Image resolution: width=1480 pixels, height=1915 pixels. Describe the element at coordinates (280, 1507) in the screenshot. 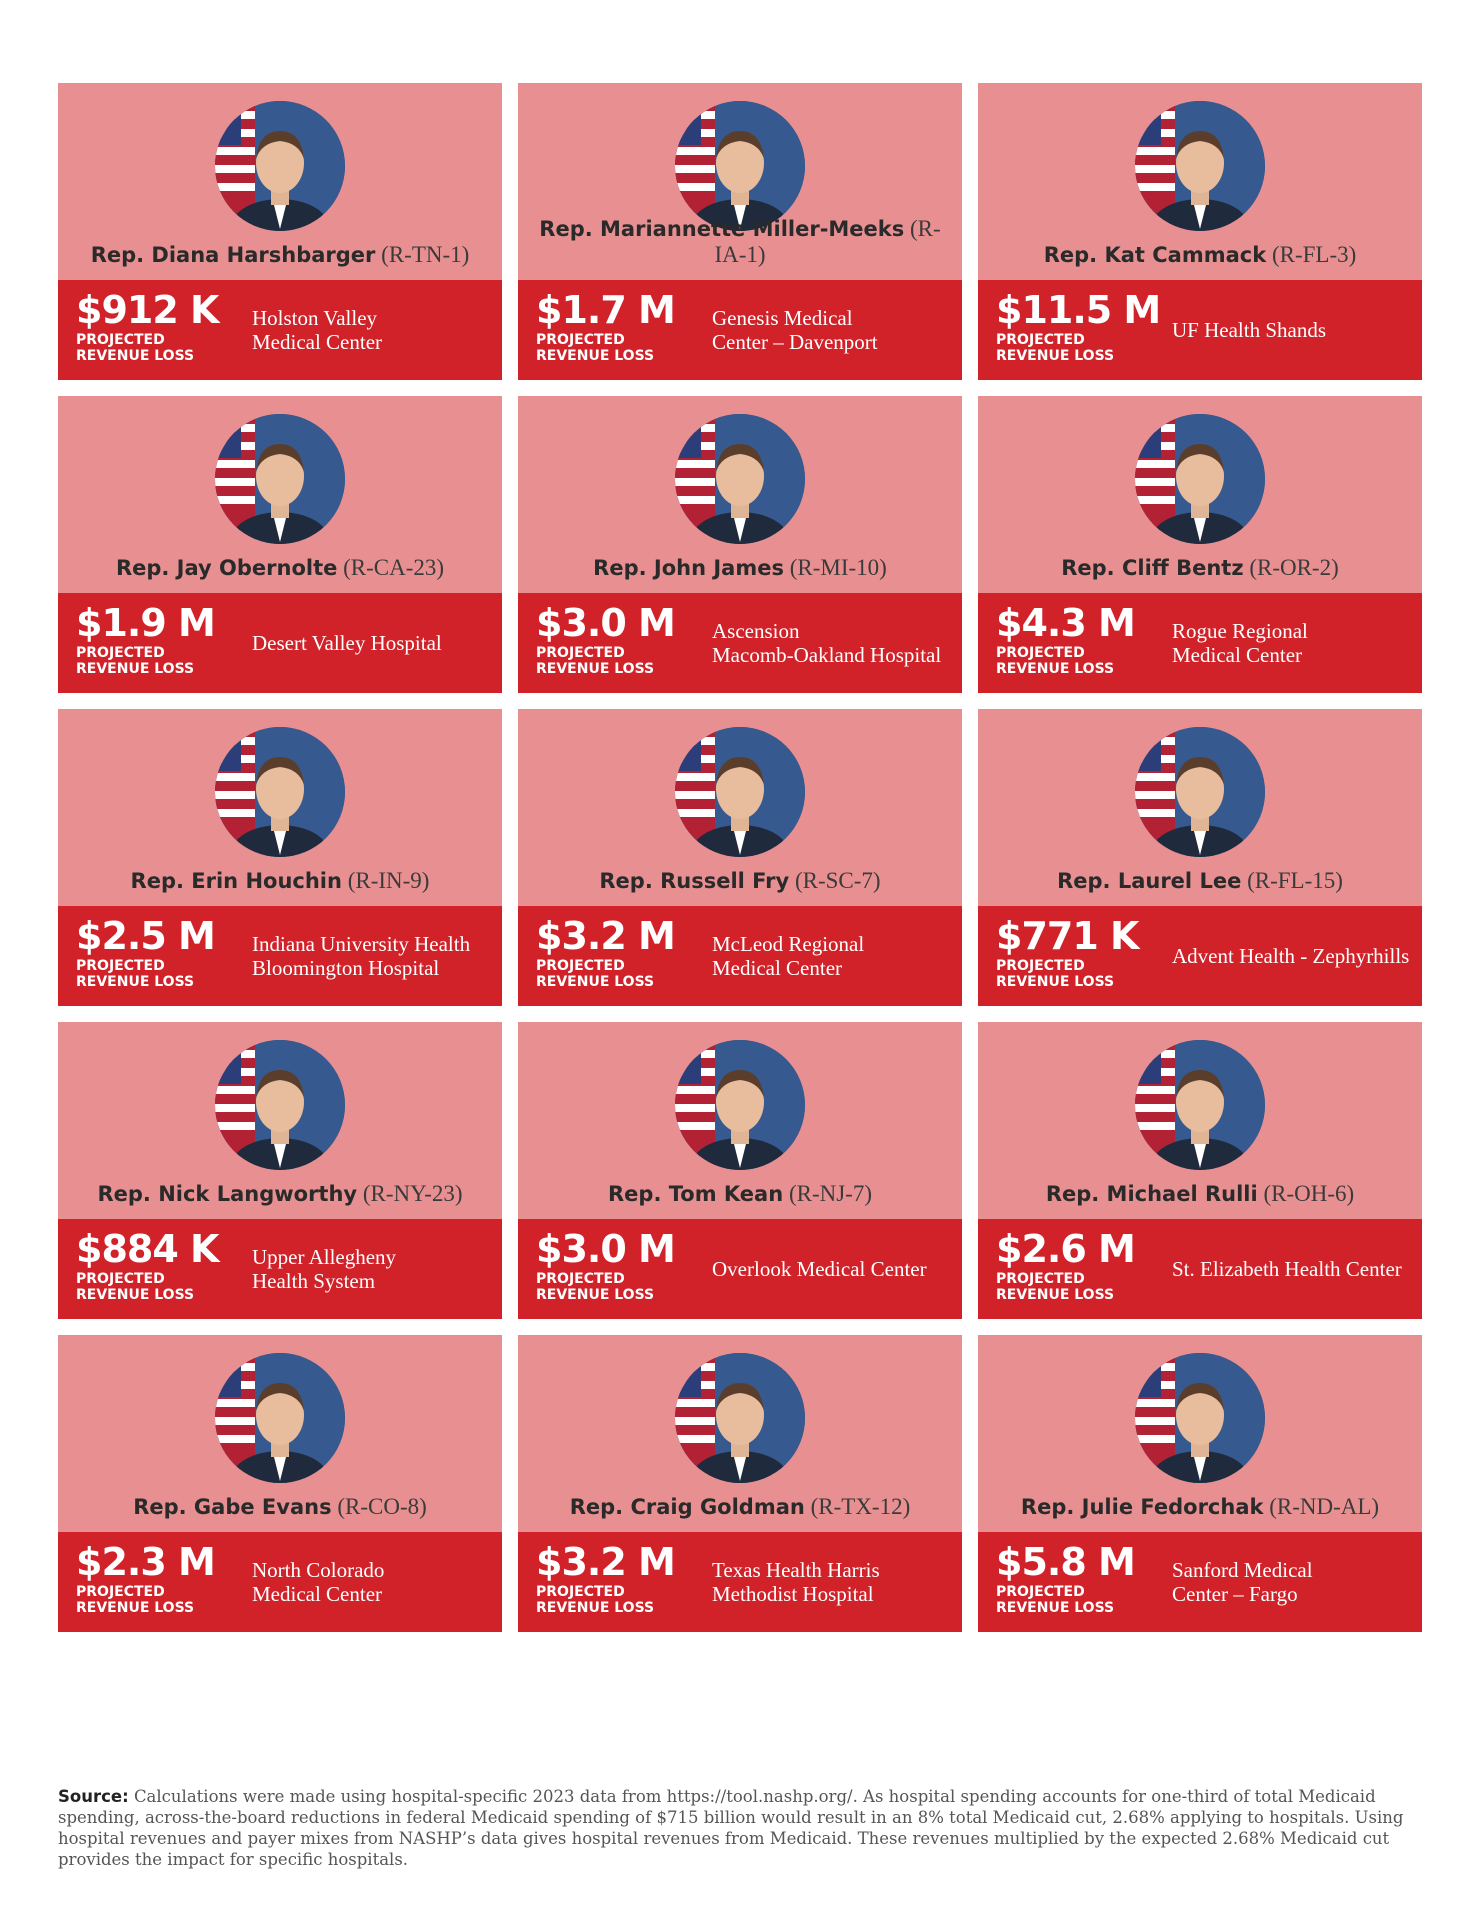

I see `representative-name: Rep. Gabe Evans (R-CO-8)` at that location.